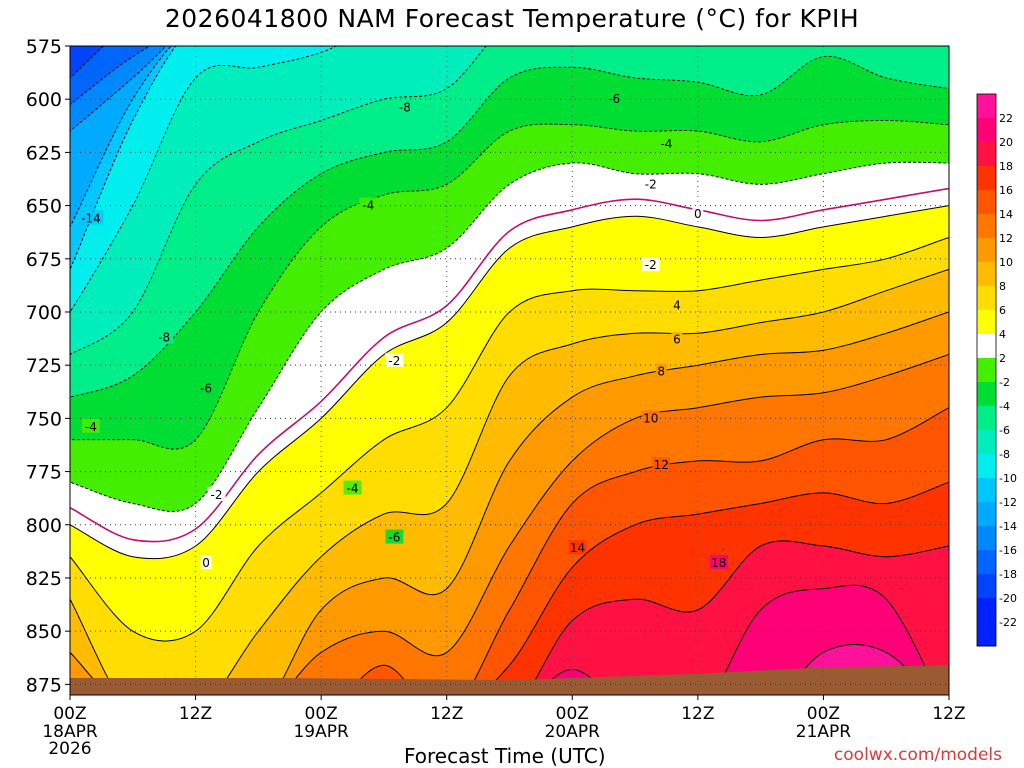  What do you see at coordinates (1008, 478) in the screenshot?
I see `colorbar-label: -10` at bounding box center [1008, 478].